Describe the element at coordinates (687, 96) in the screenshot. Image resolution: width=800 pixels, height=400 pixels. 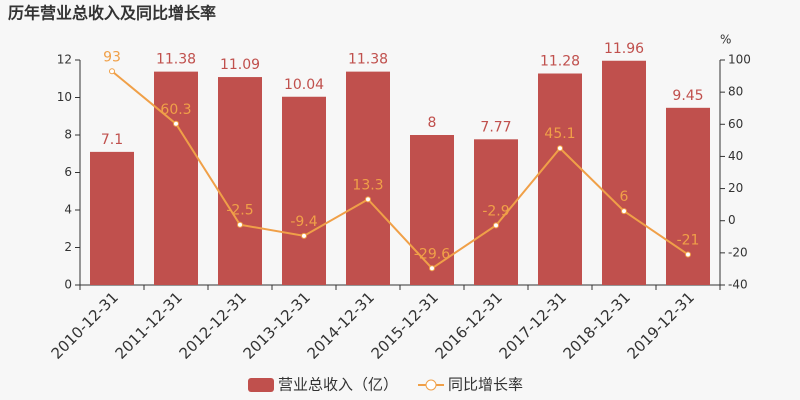
I see `bar-value-label: 9.45` at that location.